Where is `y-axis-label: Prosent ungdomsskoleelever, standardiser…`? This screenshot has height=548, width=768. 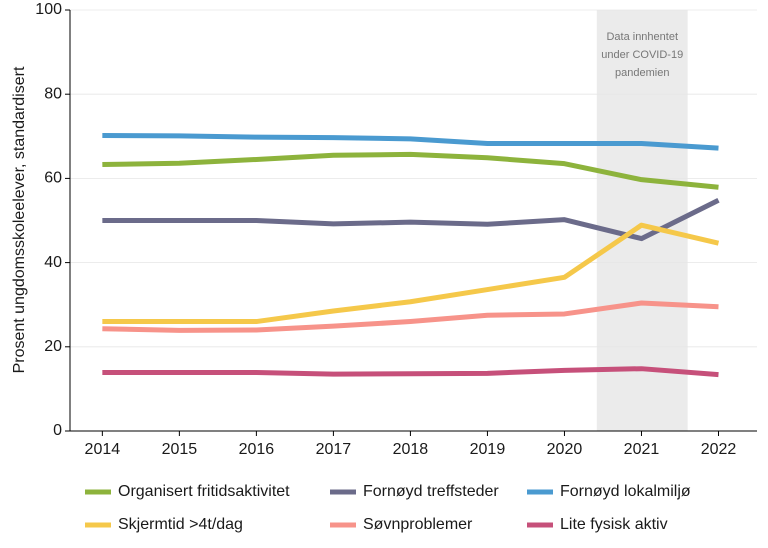 y-axis-label: Prosent ungdomsskoleelever, standardiser… is located at coordinates (19, 219).